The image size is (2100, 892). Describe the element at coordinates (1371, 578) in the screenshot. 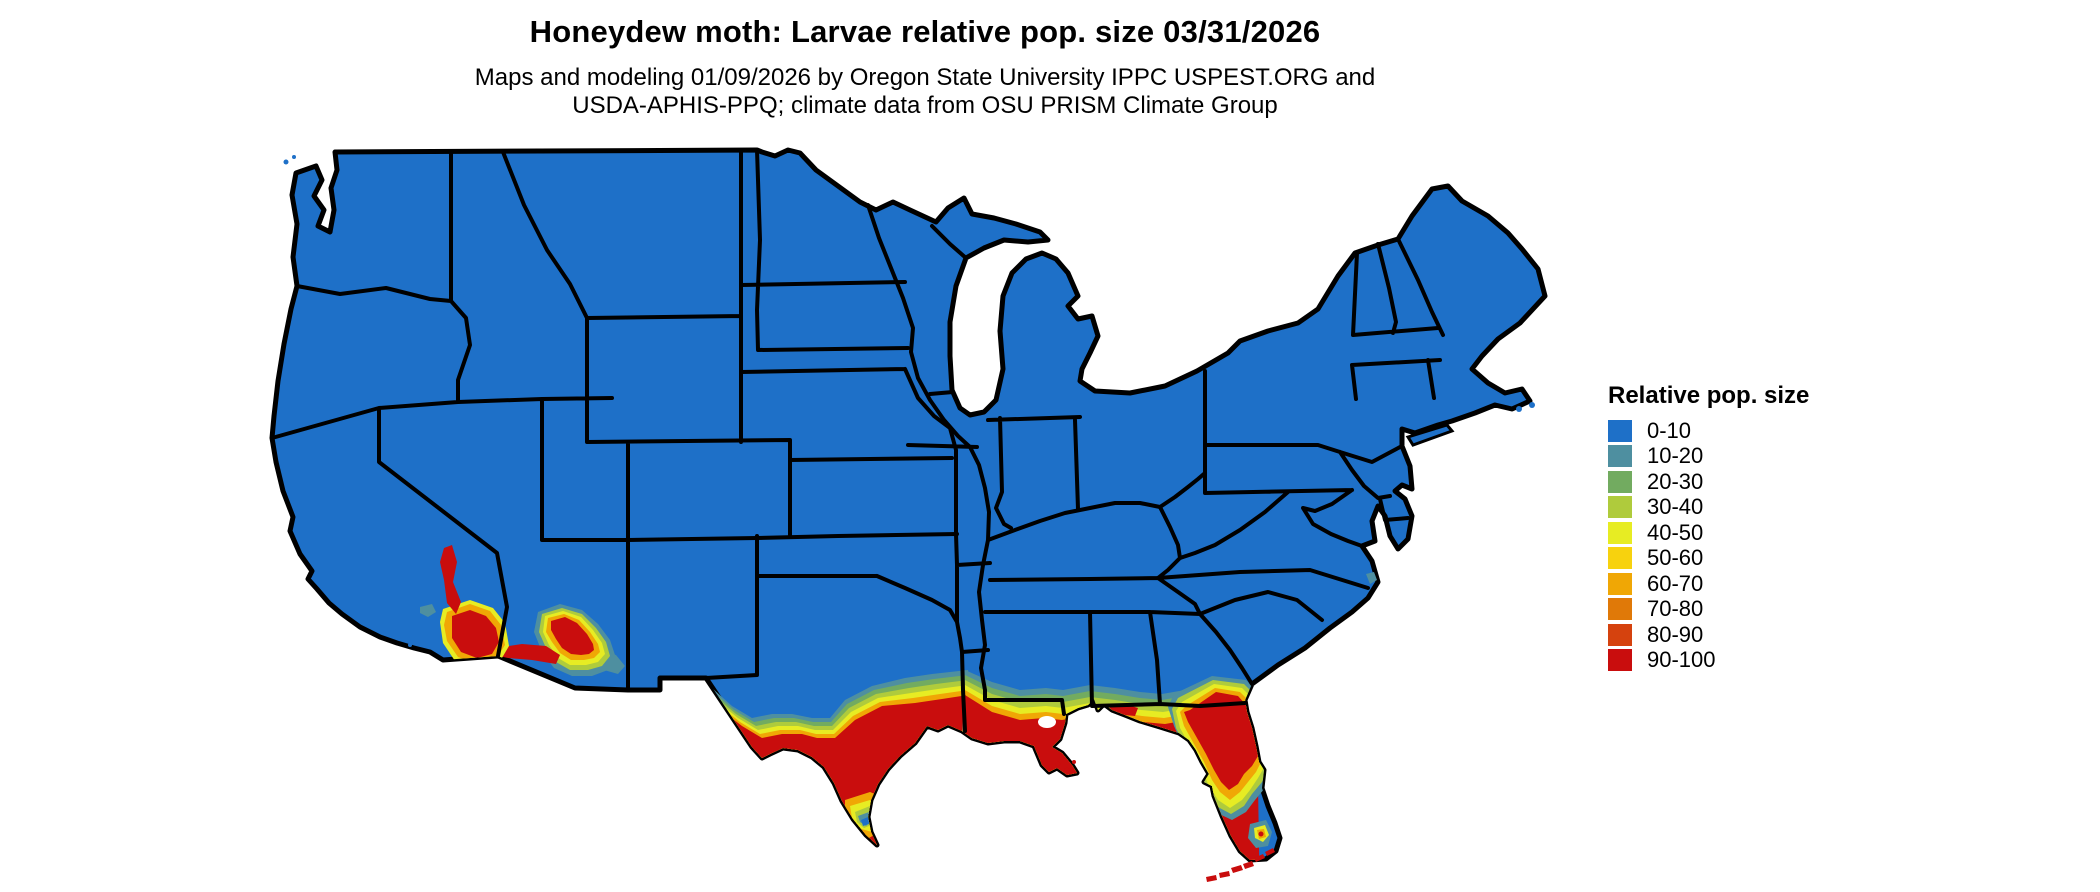

I see `carolina-coast-teal-spot` at that location.